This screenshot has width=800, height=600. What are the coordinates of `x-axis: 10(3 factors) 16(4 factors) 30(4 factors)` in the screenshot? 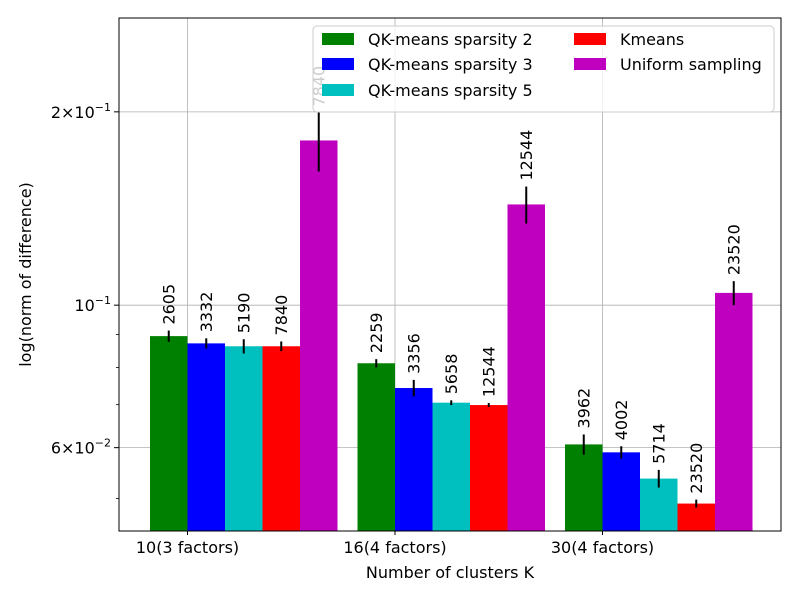 It's located at (395, 544).